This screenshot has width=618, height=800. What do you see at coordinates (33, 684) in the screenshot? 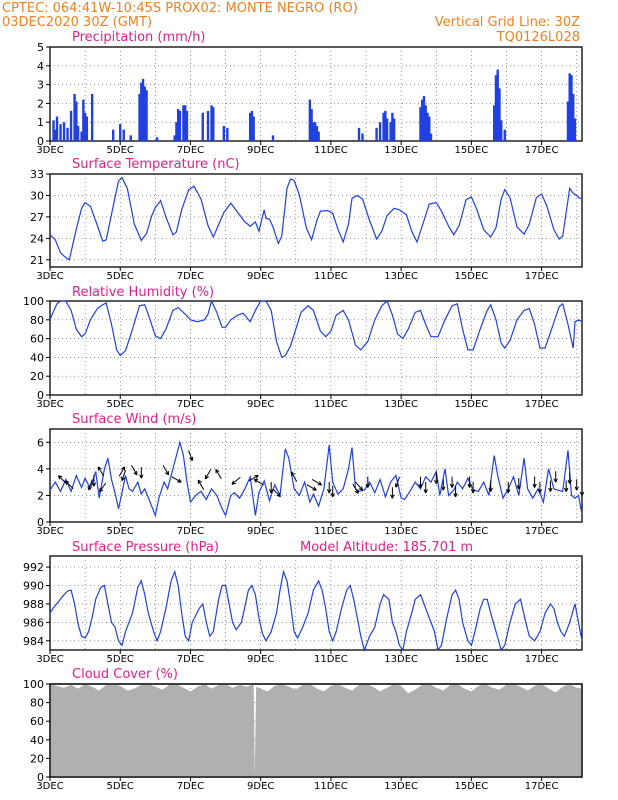
I see `cloud-cover-ytick-label: 100` at bounding box center [33, 684].